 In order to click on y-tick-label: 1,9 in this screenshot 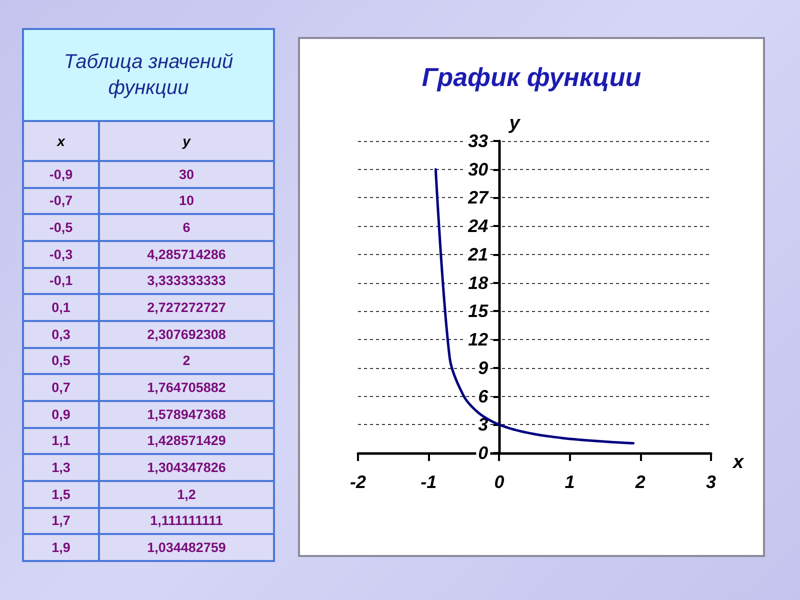, I will do `click(61, 547)`.